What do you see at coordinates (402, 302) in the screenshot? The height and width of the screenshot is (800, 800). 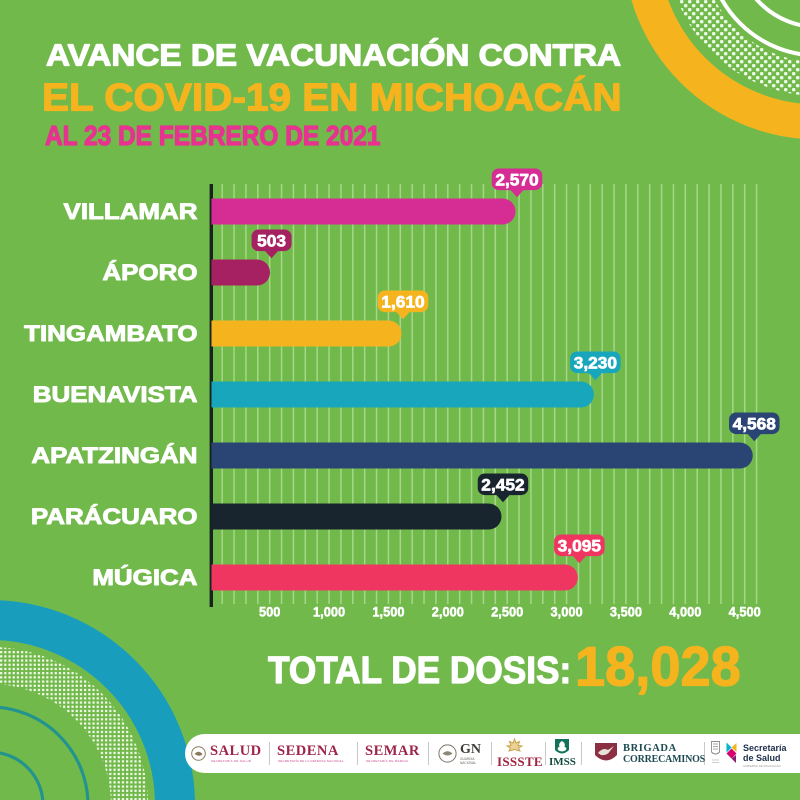 I see `svg-text: 1,610` at bounding box center [402, 302].